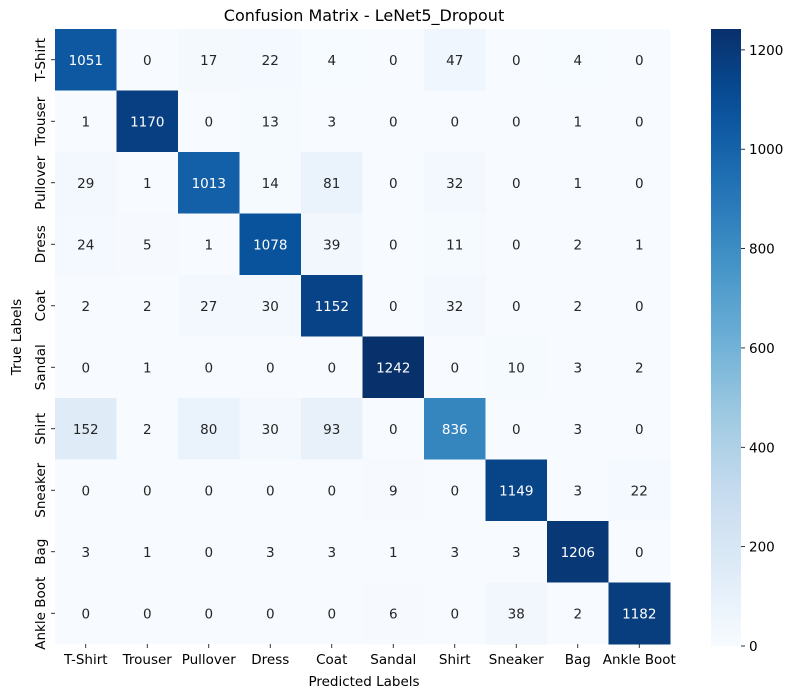 The image size is (794, 698). I want to click on cell-value-r9-c6: 0, so click(454, 614).